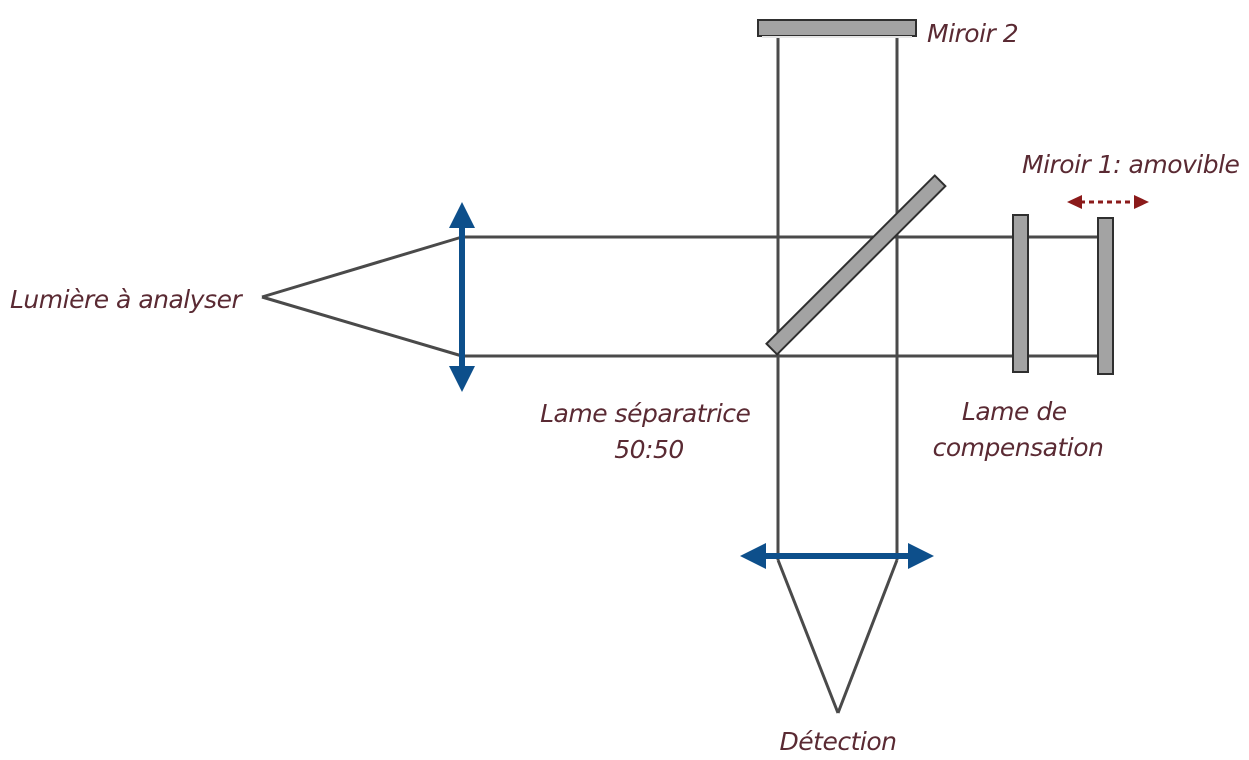  Describe the element at coordinates (838, 741) in the screenshot. I see `label-detection: Détection` at that location.